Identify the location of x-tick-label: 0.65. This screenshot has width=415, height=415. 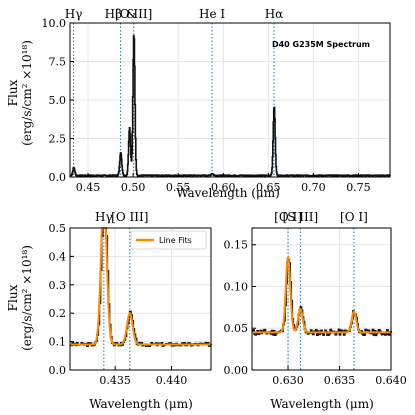
(268, 187).